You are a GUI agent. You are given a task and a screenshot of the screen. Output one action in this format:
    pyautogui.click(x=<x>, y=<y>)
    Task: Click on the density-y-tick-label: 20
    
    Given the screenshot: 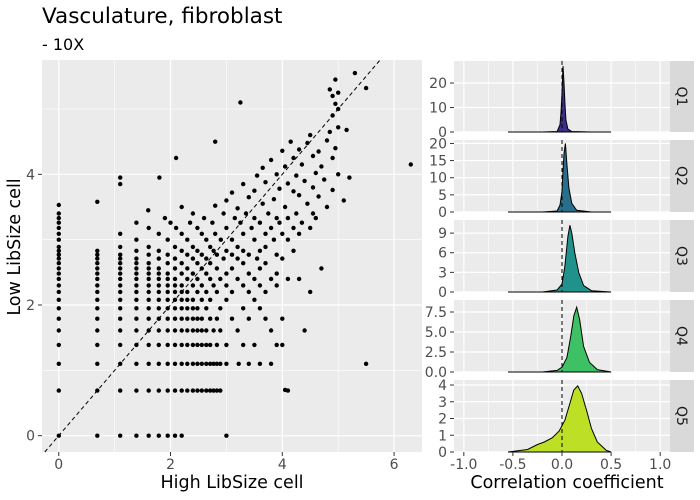 What is the action you would take?
    pyautogui.click(x=438, y=144)
    